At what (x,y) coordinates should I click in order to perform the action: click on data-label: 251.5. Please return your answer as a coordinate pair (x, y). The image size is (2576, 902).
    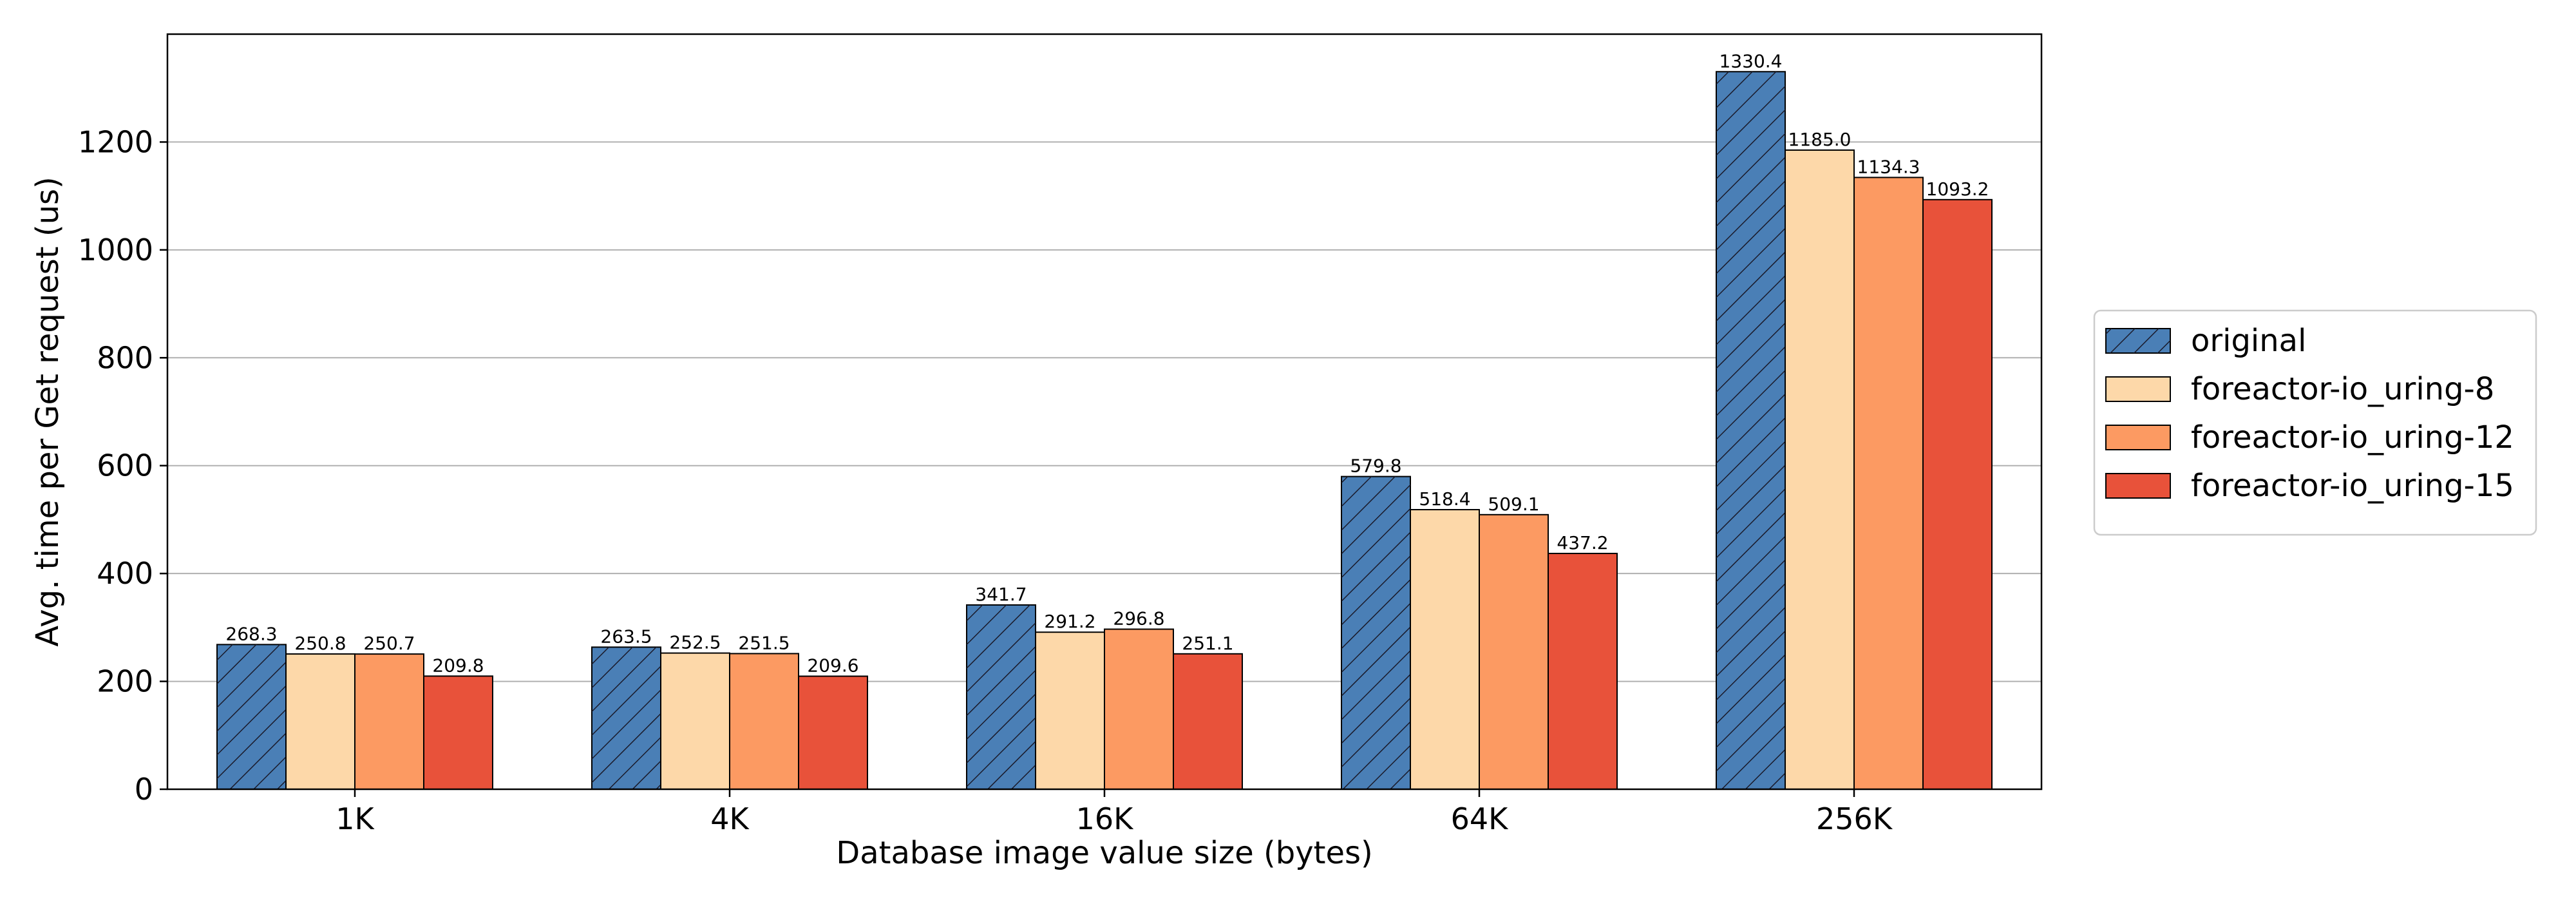
    Looking at the image, I should click on (764, 642).